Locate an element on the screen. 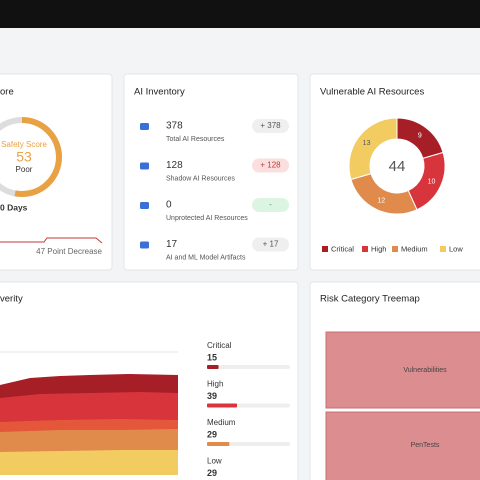 This screenshot has height=480, width=480. change: 47 Point Decrease is located at coordinates (69, 251).